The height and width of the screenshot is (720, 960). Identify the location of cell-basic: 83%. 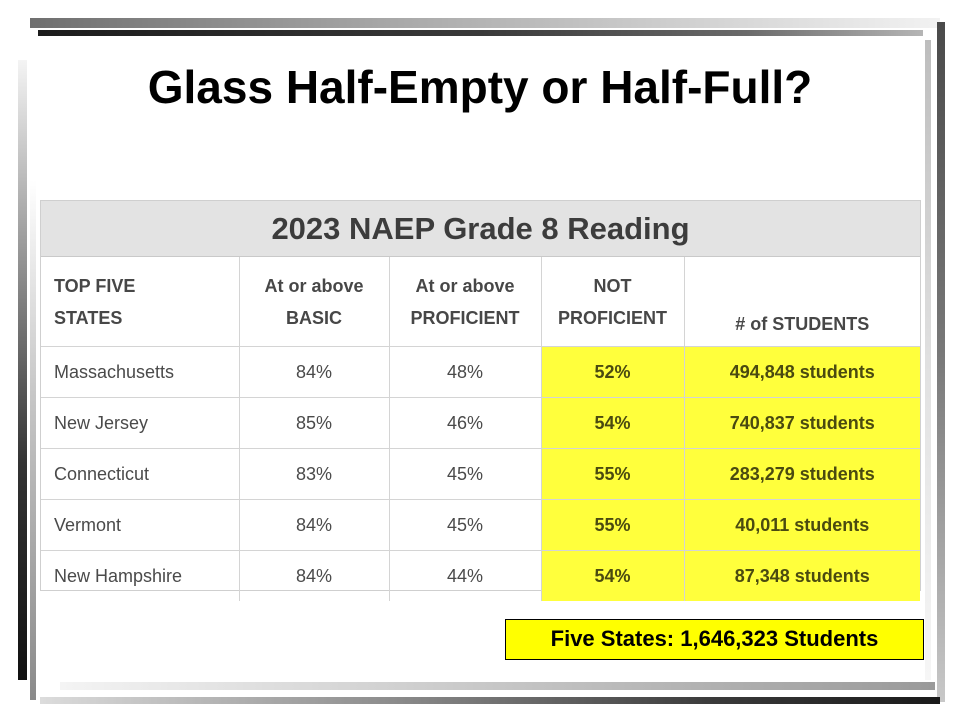
(314, 474).